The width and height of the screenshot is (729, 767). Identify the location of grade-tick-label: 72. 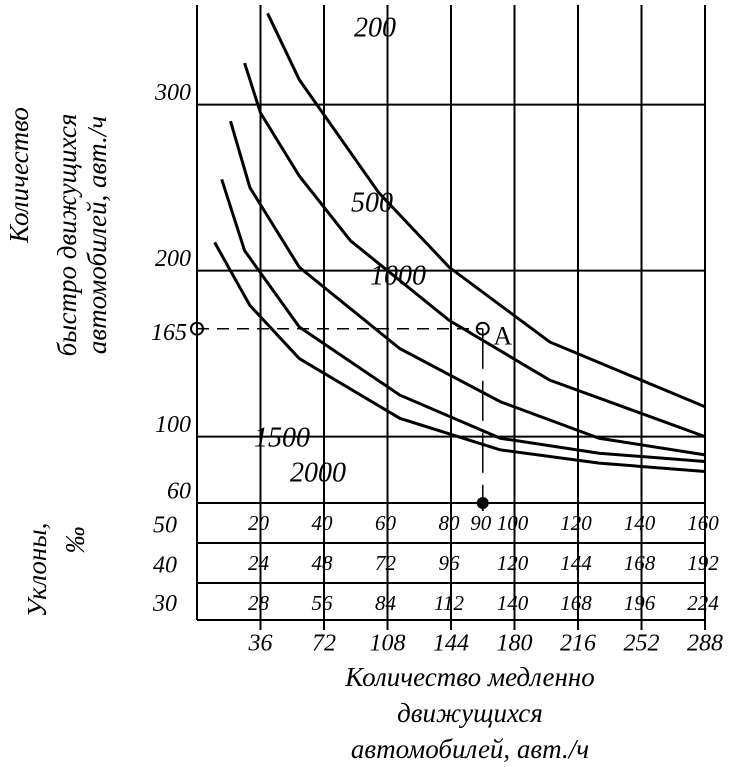
(386, 563).